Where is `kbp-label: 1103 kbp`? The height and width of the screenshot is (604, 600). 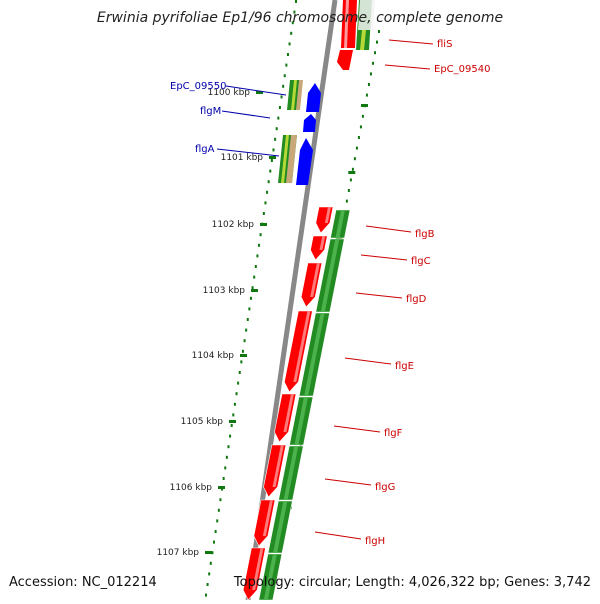 kbp-label: 1103 kbp is located at coordinates (224, 291).